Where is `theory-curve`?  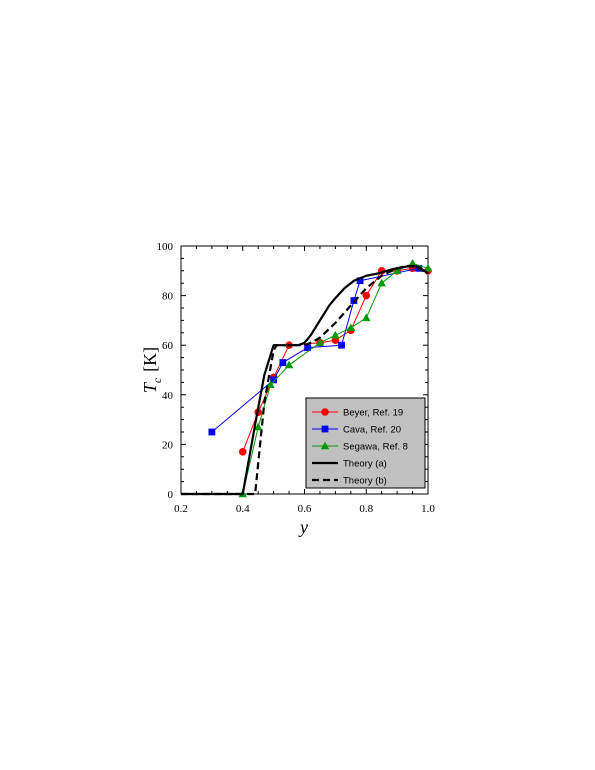
theory-curve is located at coordinates (305, 380).